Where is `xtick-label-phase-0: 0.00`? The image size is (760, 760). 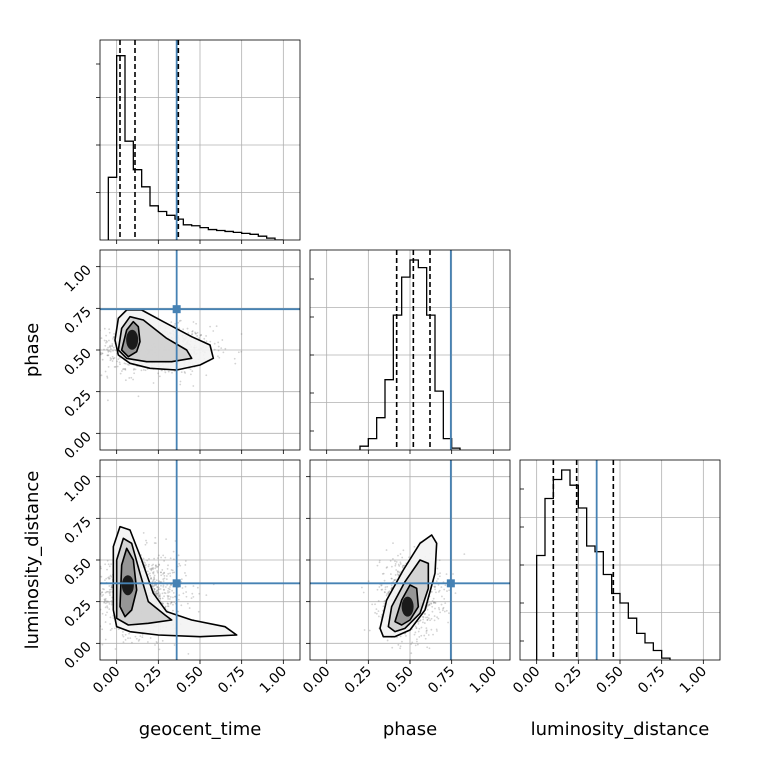 xtick-label-phase-0: 0.00 is located at coordinates (316, 680).